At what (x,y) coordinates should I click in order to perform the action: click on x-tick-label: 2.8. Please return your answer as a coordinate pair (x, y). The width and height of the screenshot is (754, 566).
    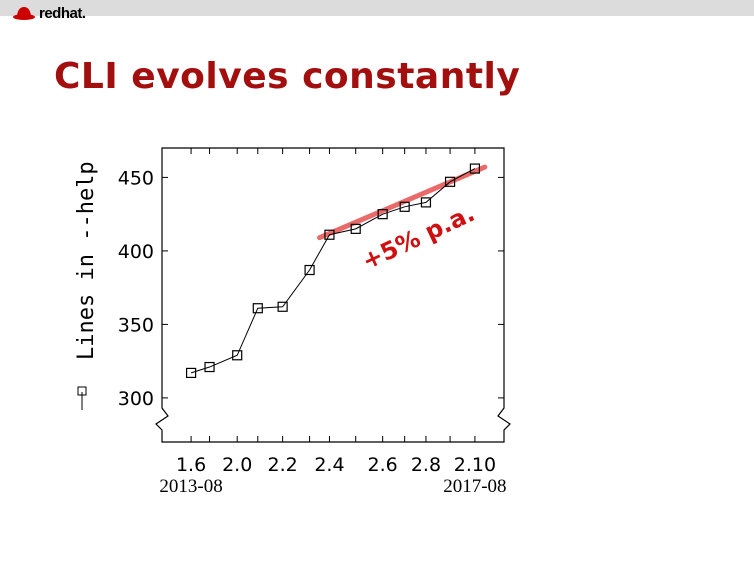
    Looking at the image, I should click on (426, 465).